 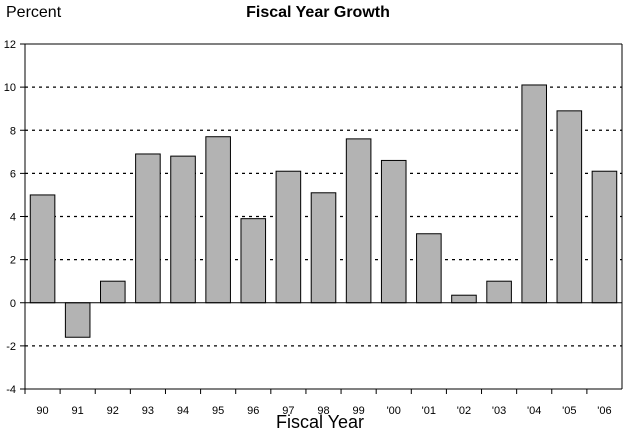 What do you see at coordinates (288, 411) in the screenshot?
I see `x-tick-label: 97` at bounding box center [288, 411].